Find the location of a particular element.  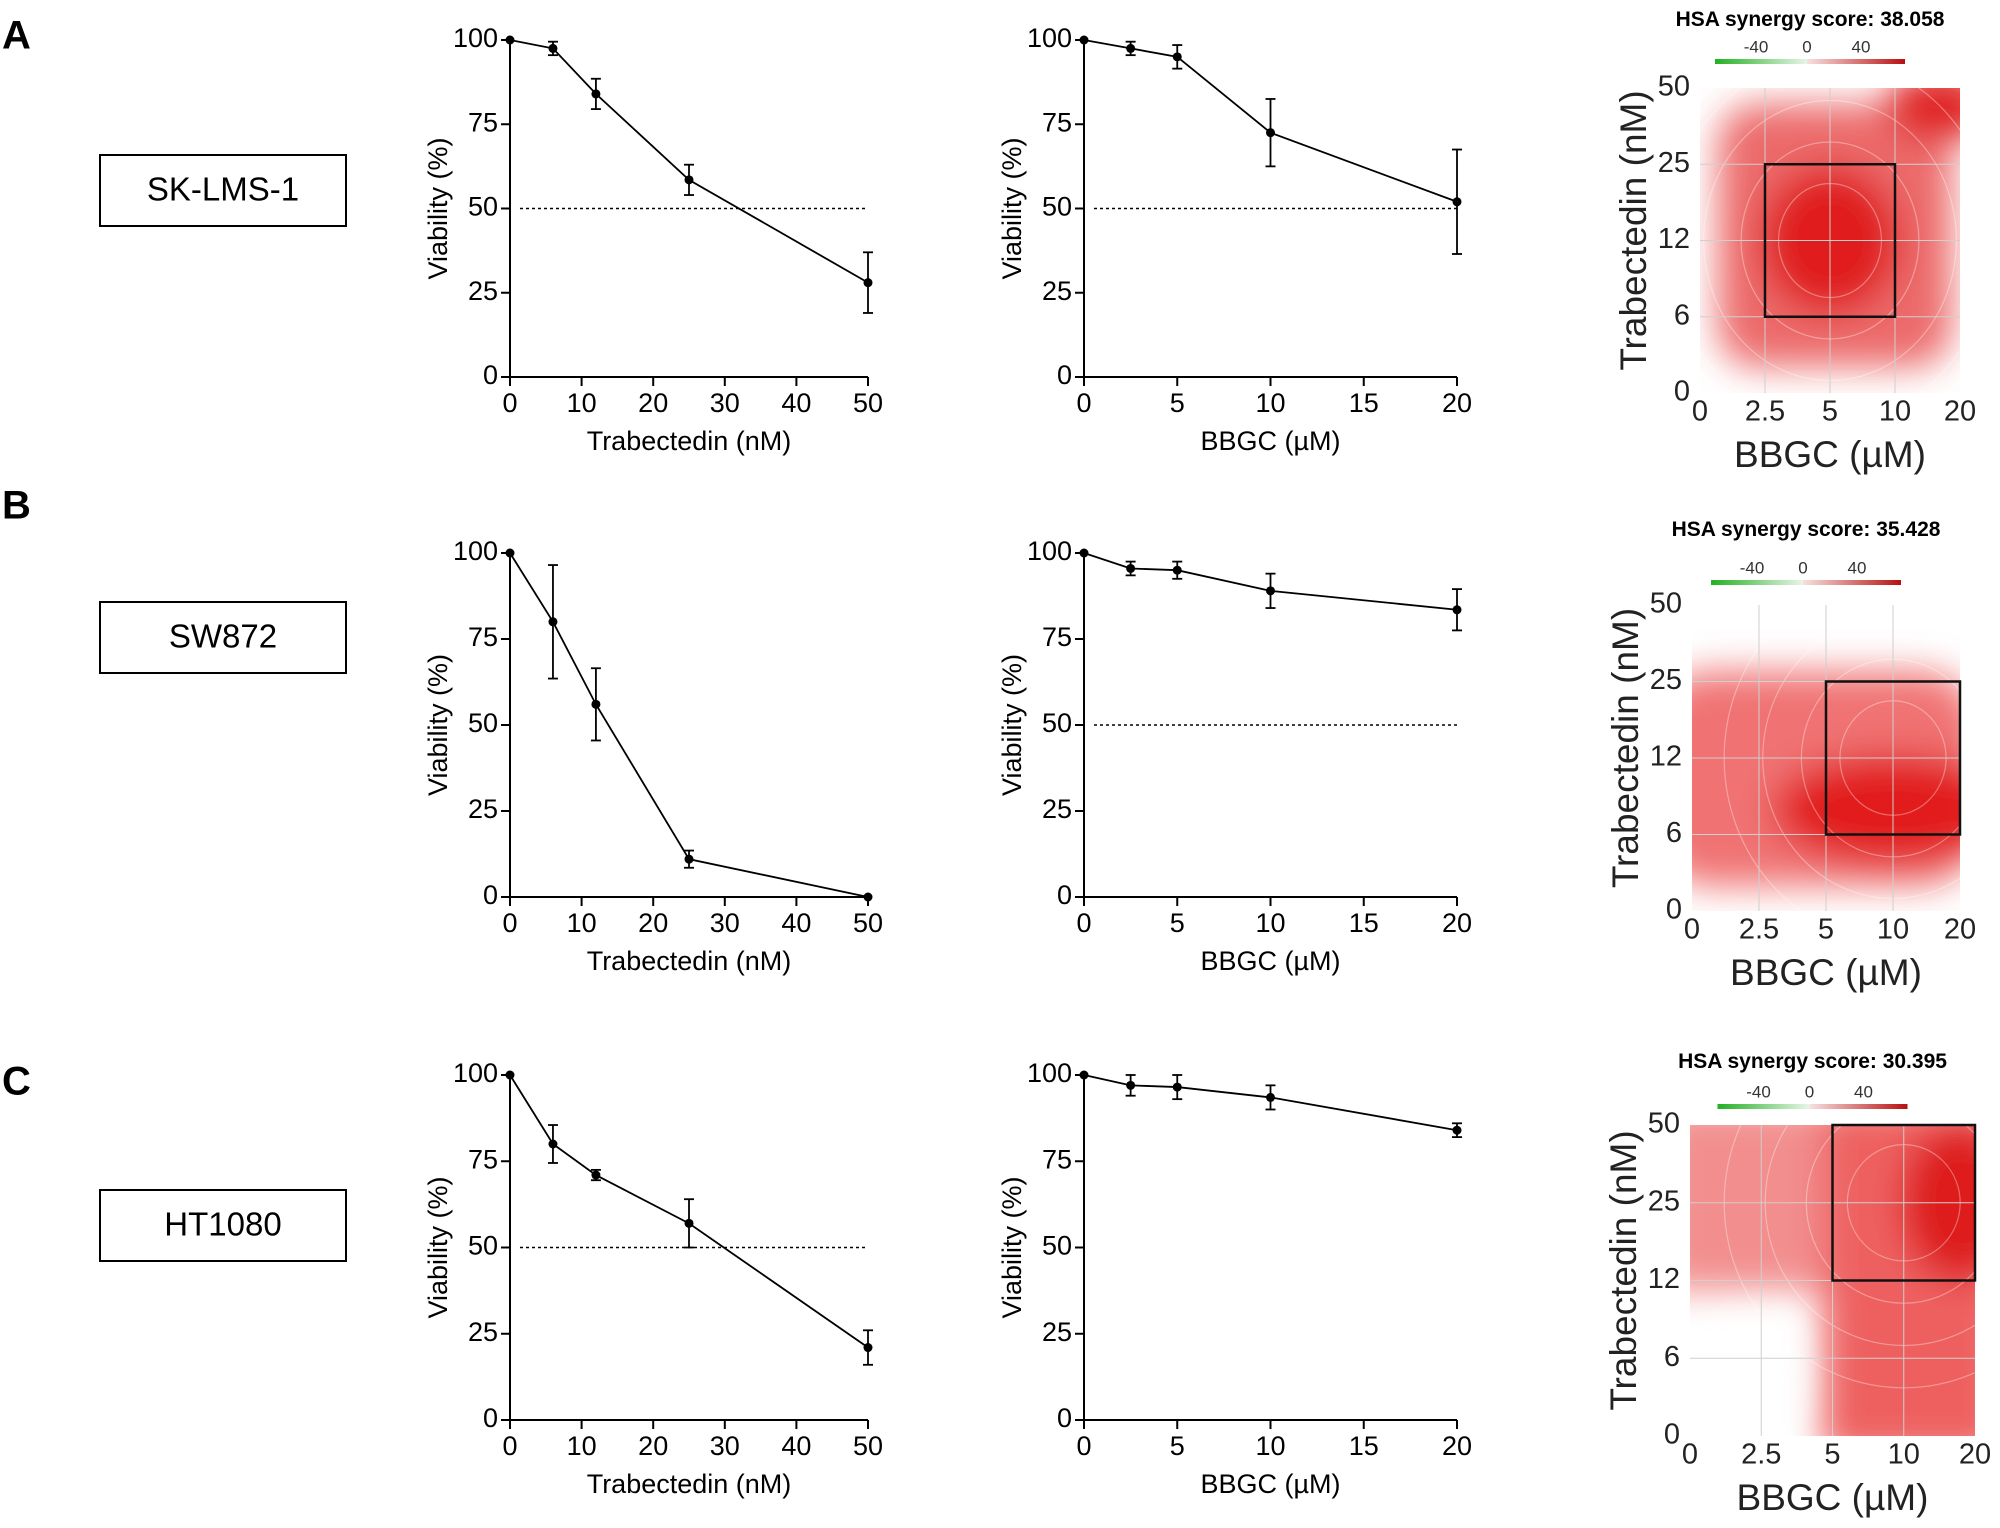

synergy-score-title: HSA synergy score: 30.395 is located at coordinates (1812, 1061).